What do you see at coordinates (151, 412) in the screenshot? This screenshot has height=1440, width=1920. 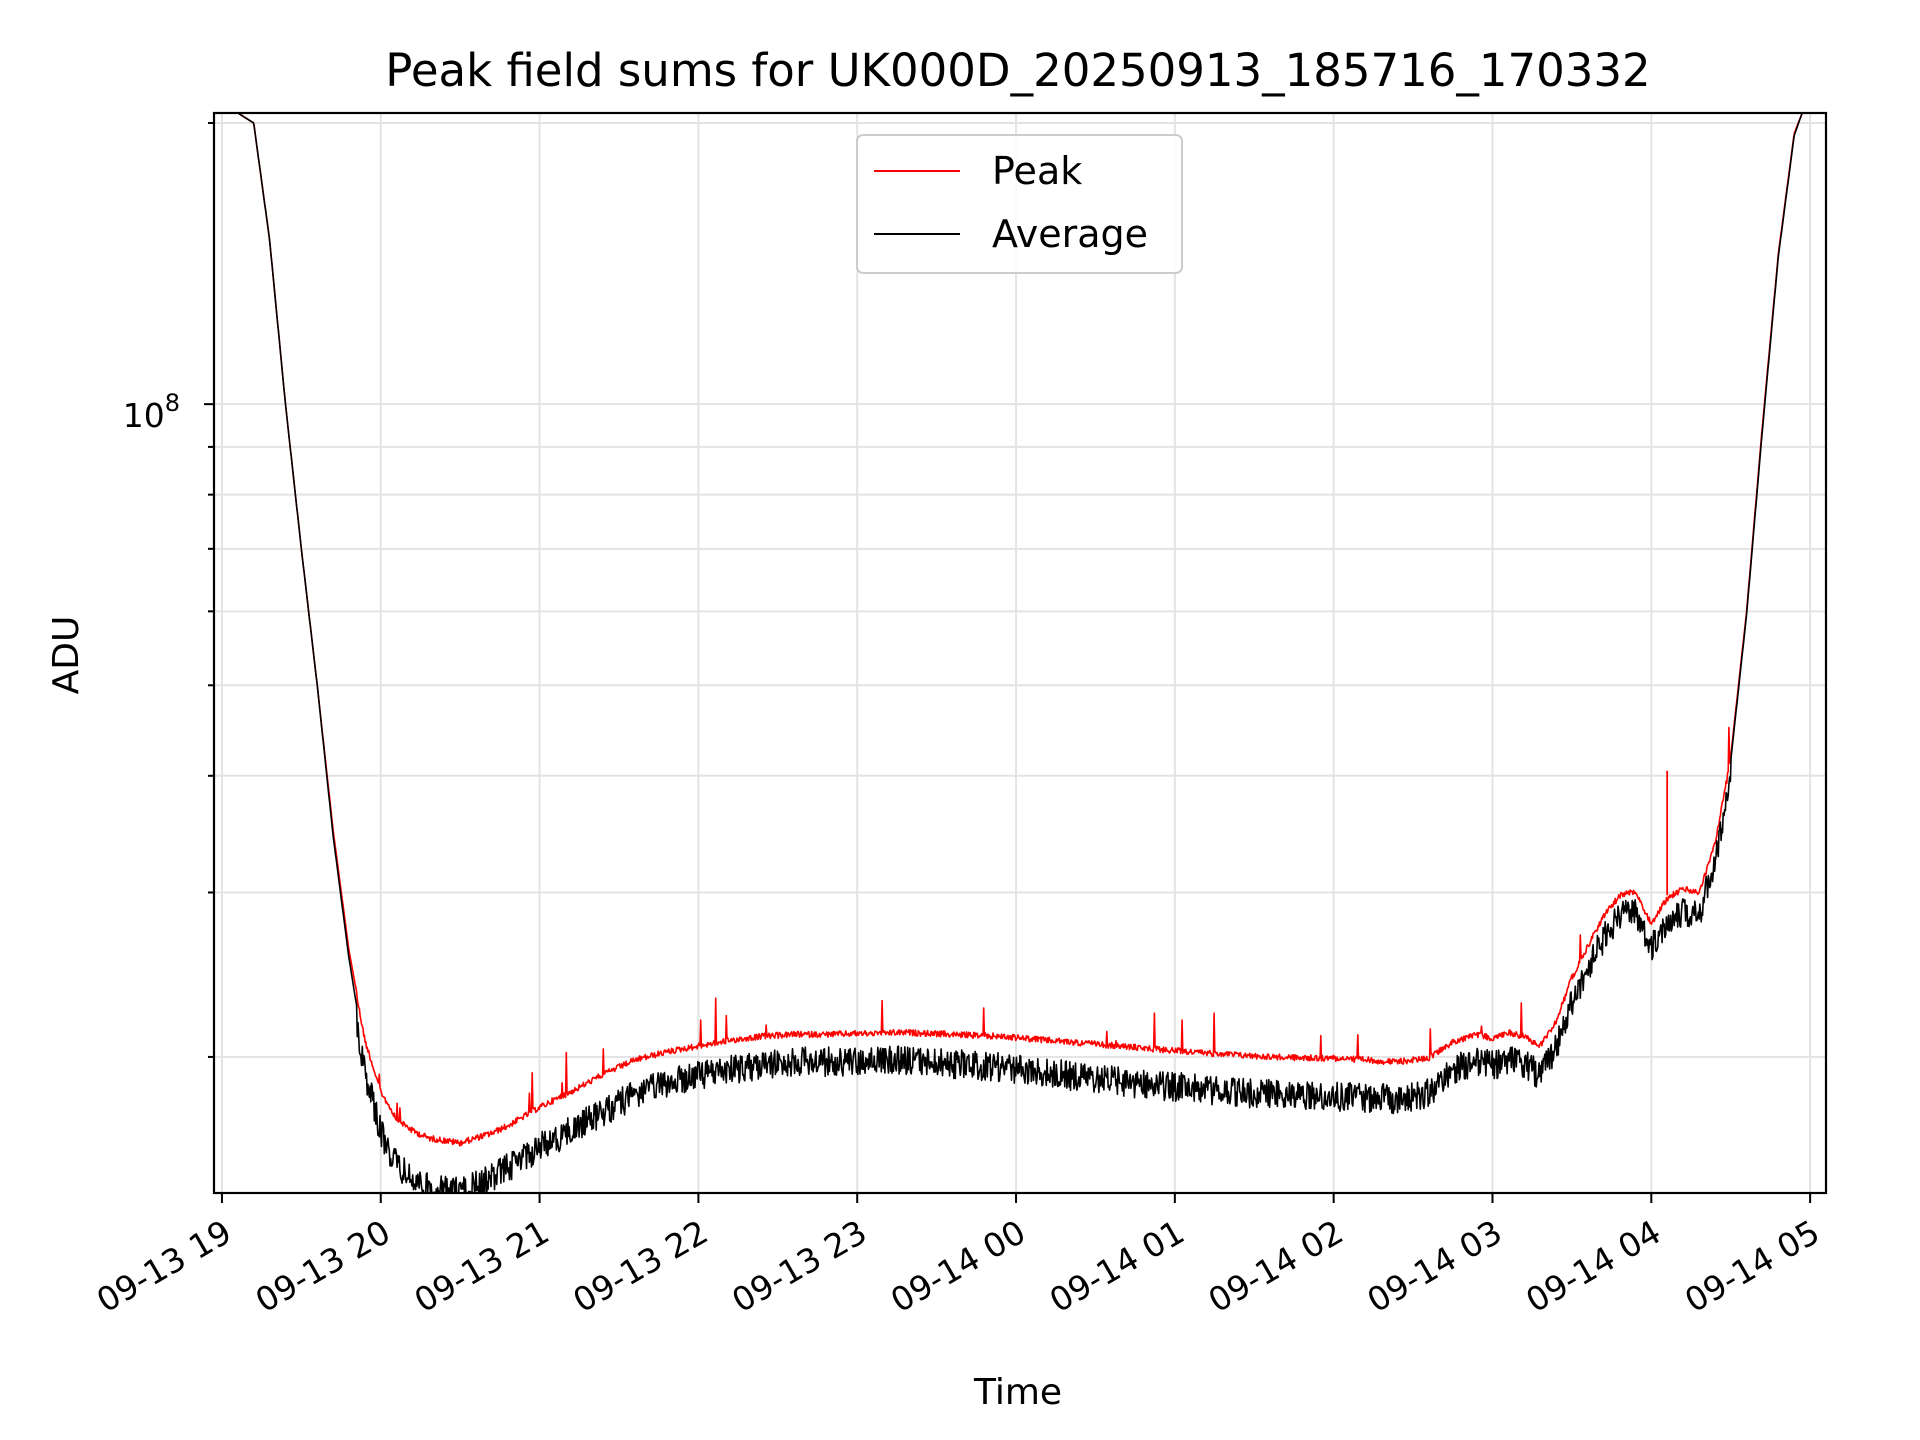 I see `y-tick-label-1e8: 108` at bounding box center [151, 412].